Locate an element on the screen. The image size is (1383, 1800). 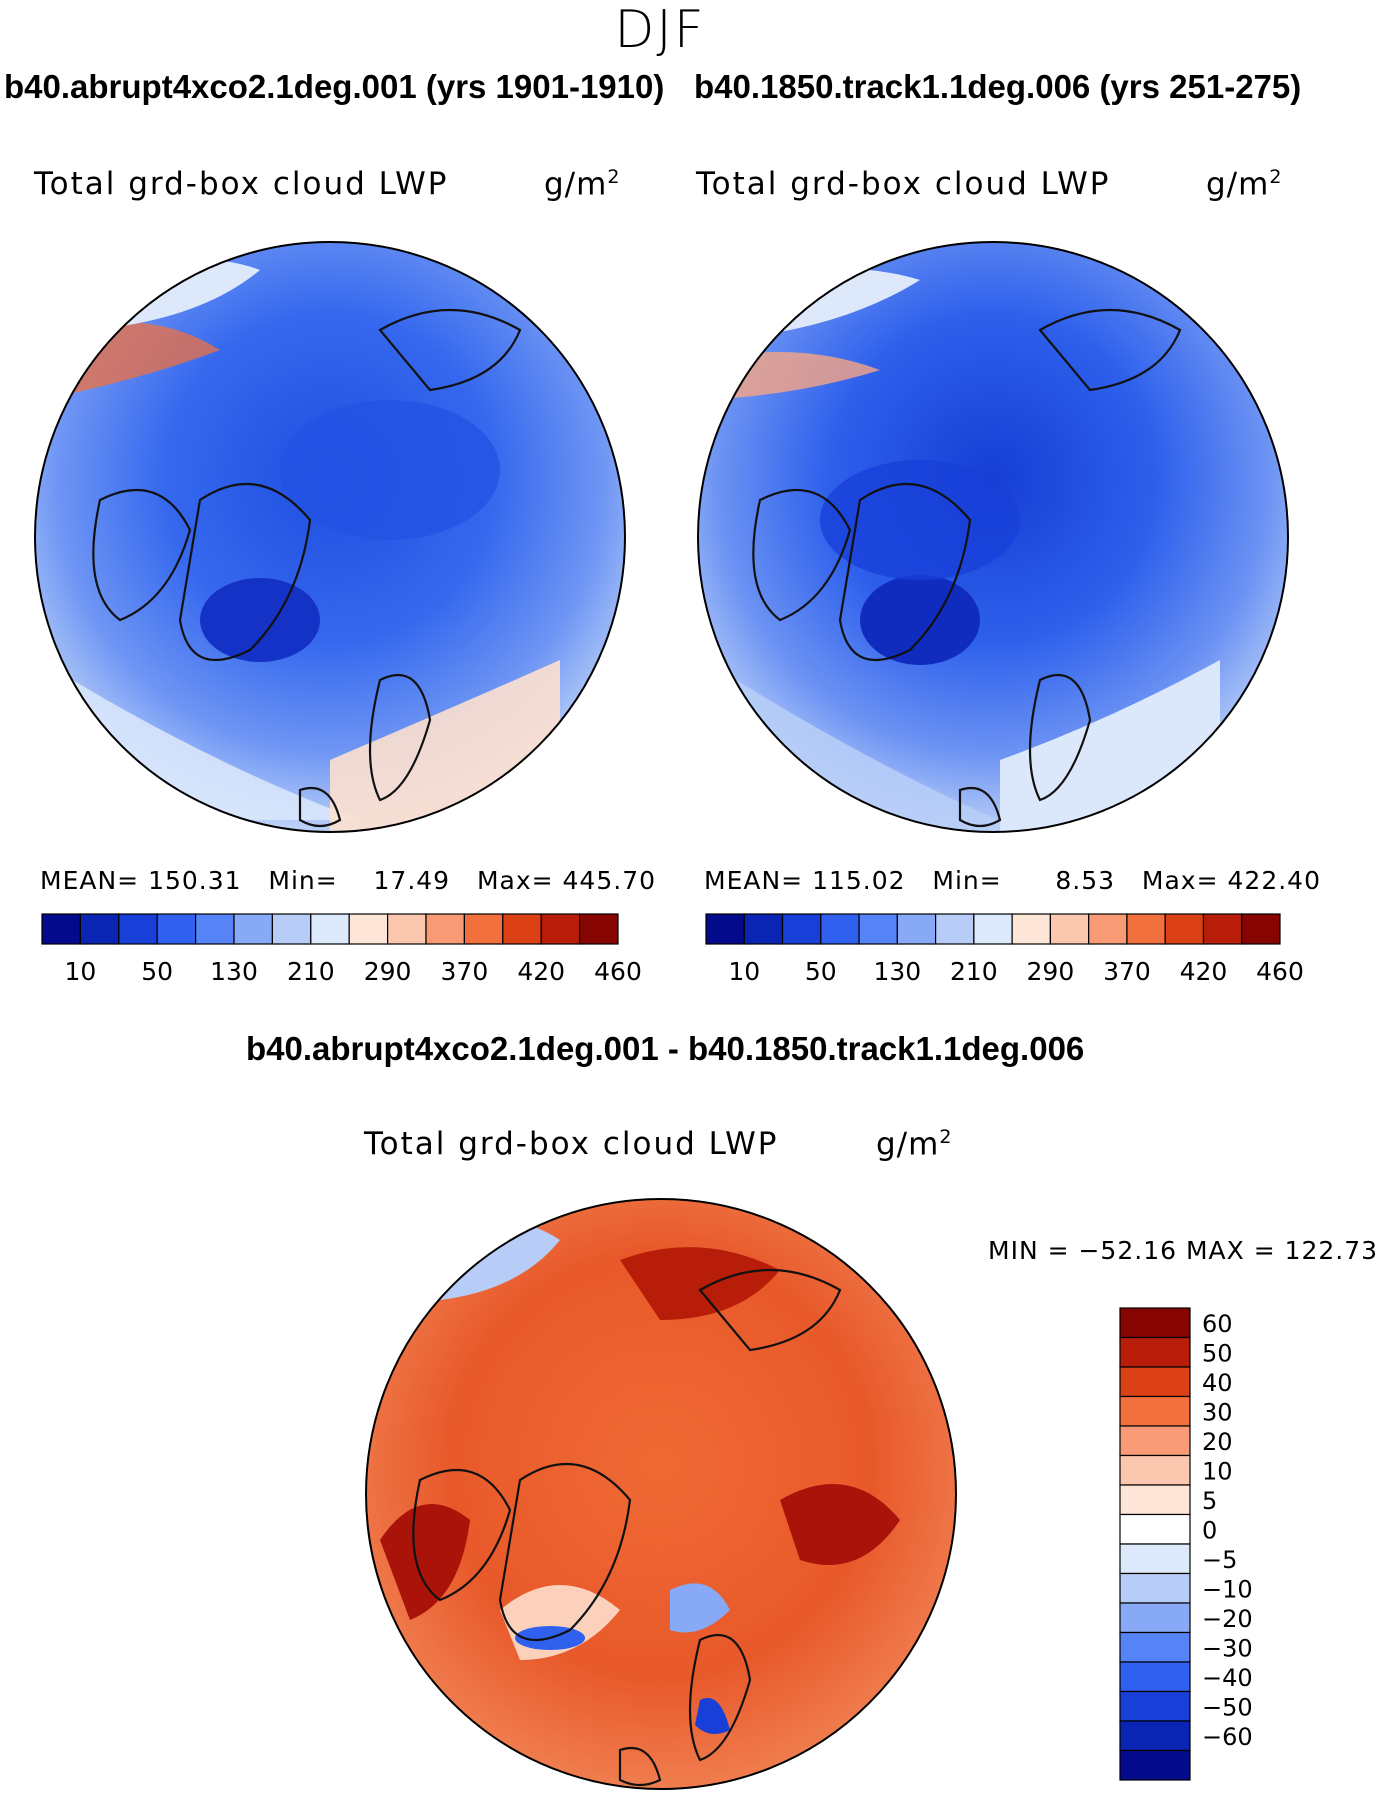
cbar3-tick-label: 30 is located at coordinates (1217, 1412).